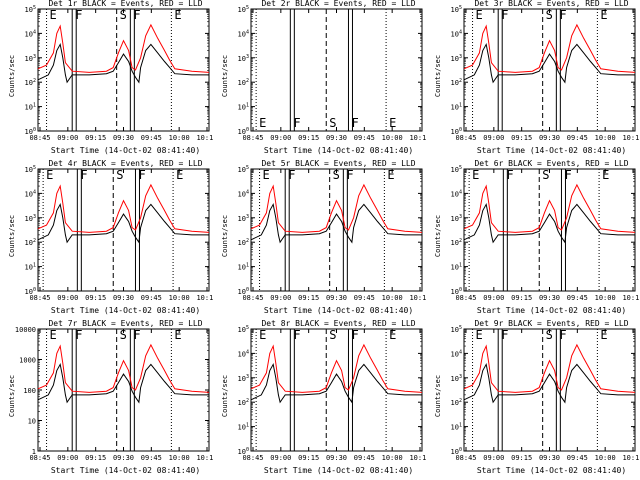 This screenshot has height=480, width=640. What do you see at coordinates (34, 452) in the screenshot?
I see `y-tick-label: 1` at bounding box center [34, 452].